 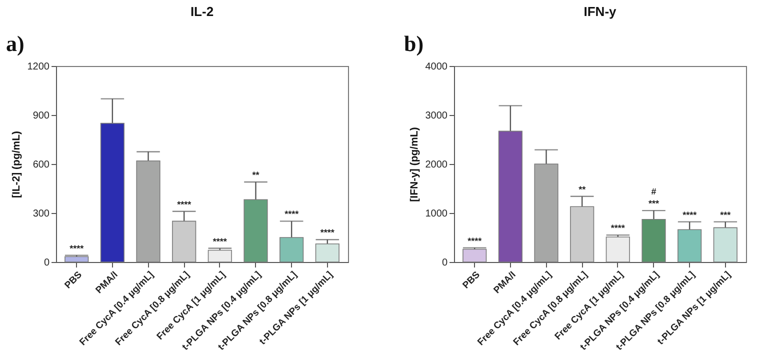 I want to click on y-tick-label: 4000, so click(x=436, y=67).